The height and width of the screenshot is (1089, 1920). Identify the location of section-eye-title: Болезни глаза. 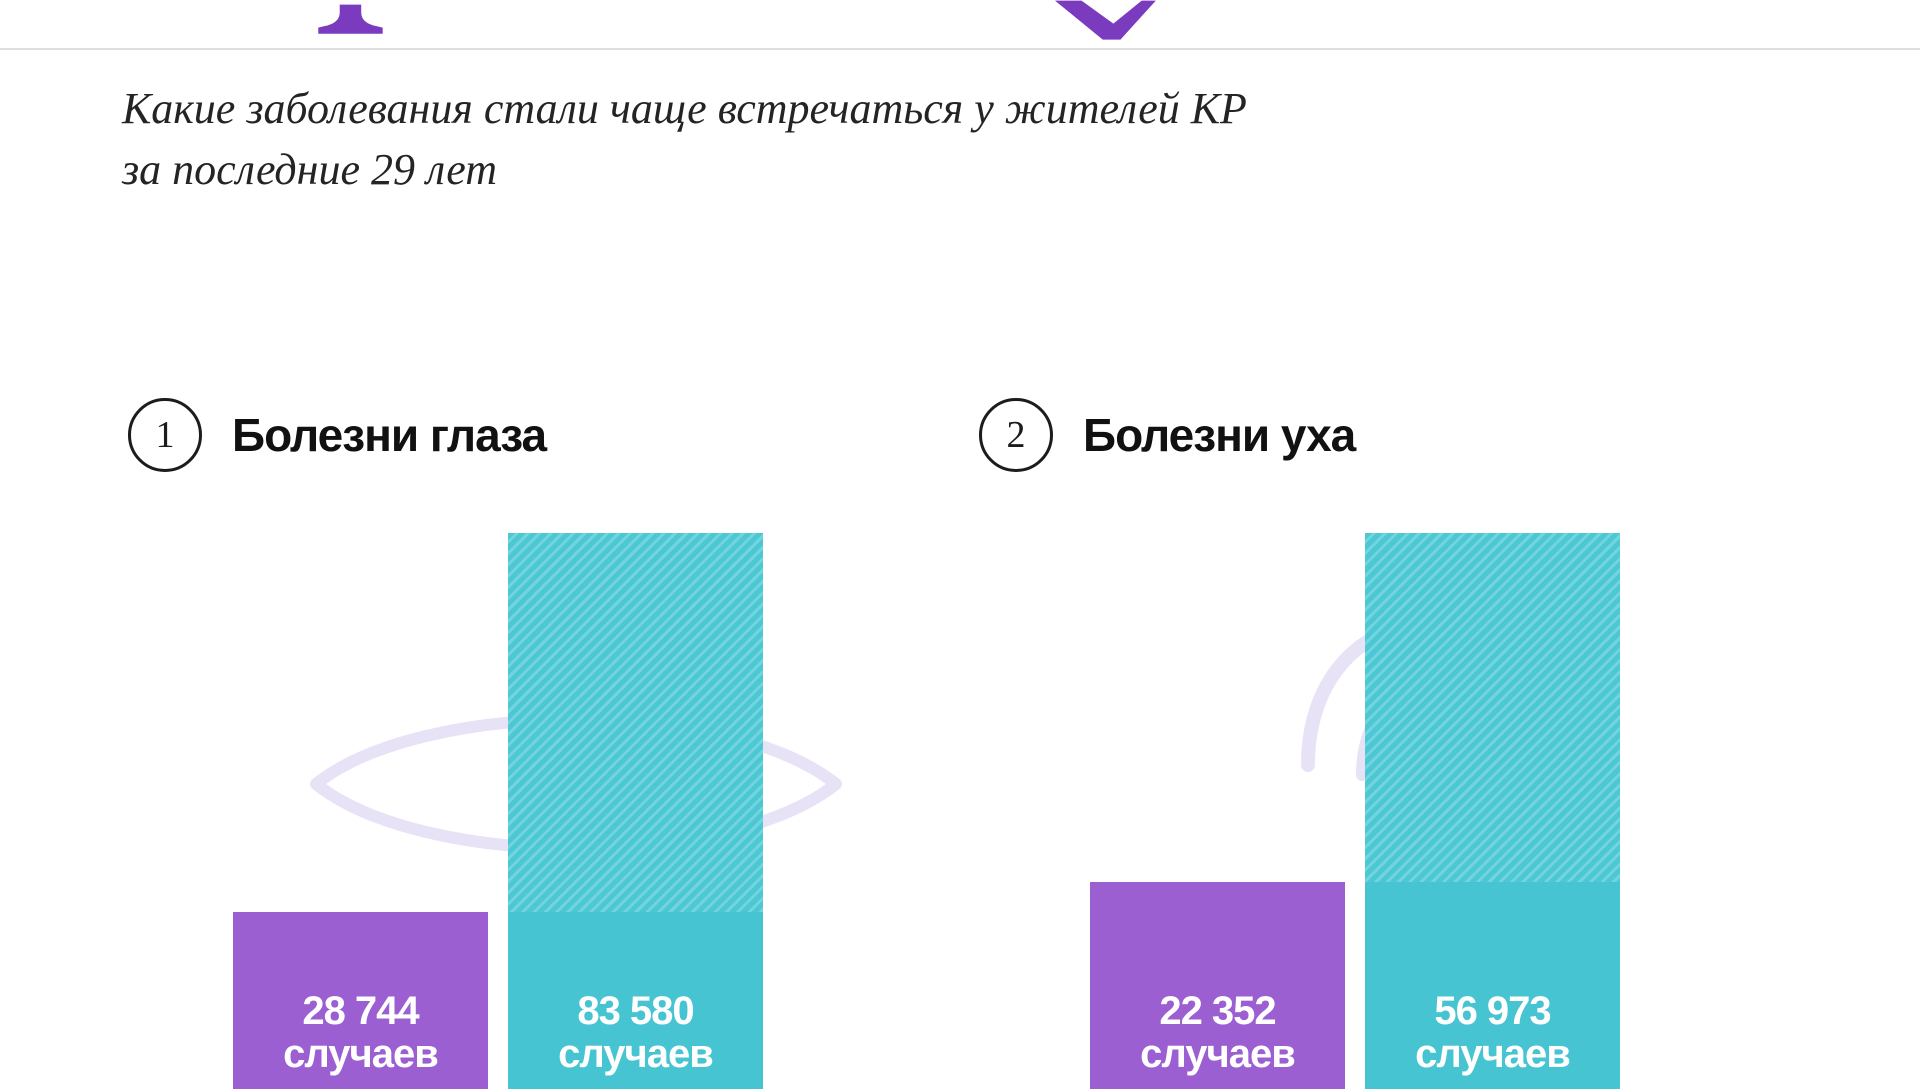
(389, 435).